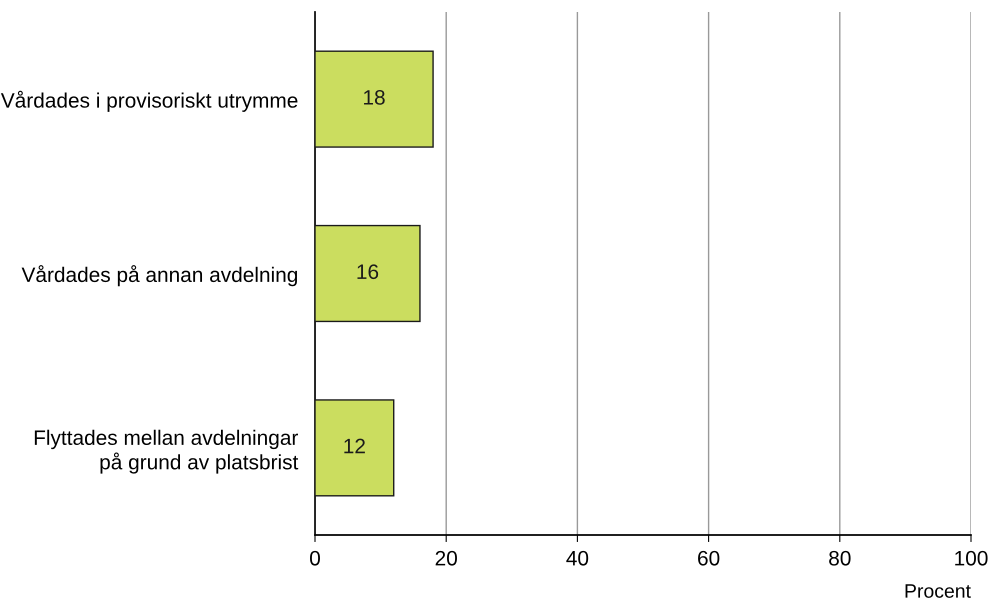 The width and height of the screenshot is (994, 611). Describe the element at coordinates (971, 558) in the screenshot. I see `x-tick-label: 100` at that location.